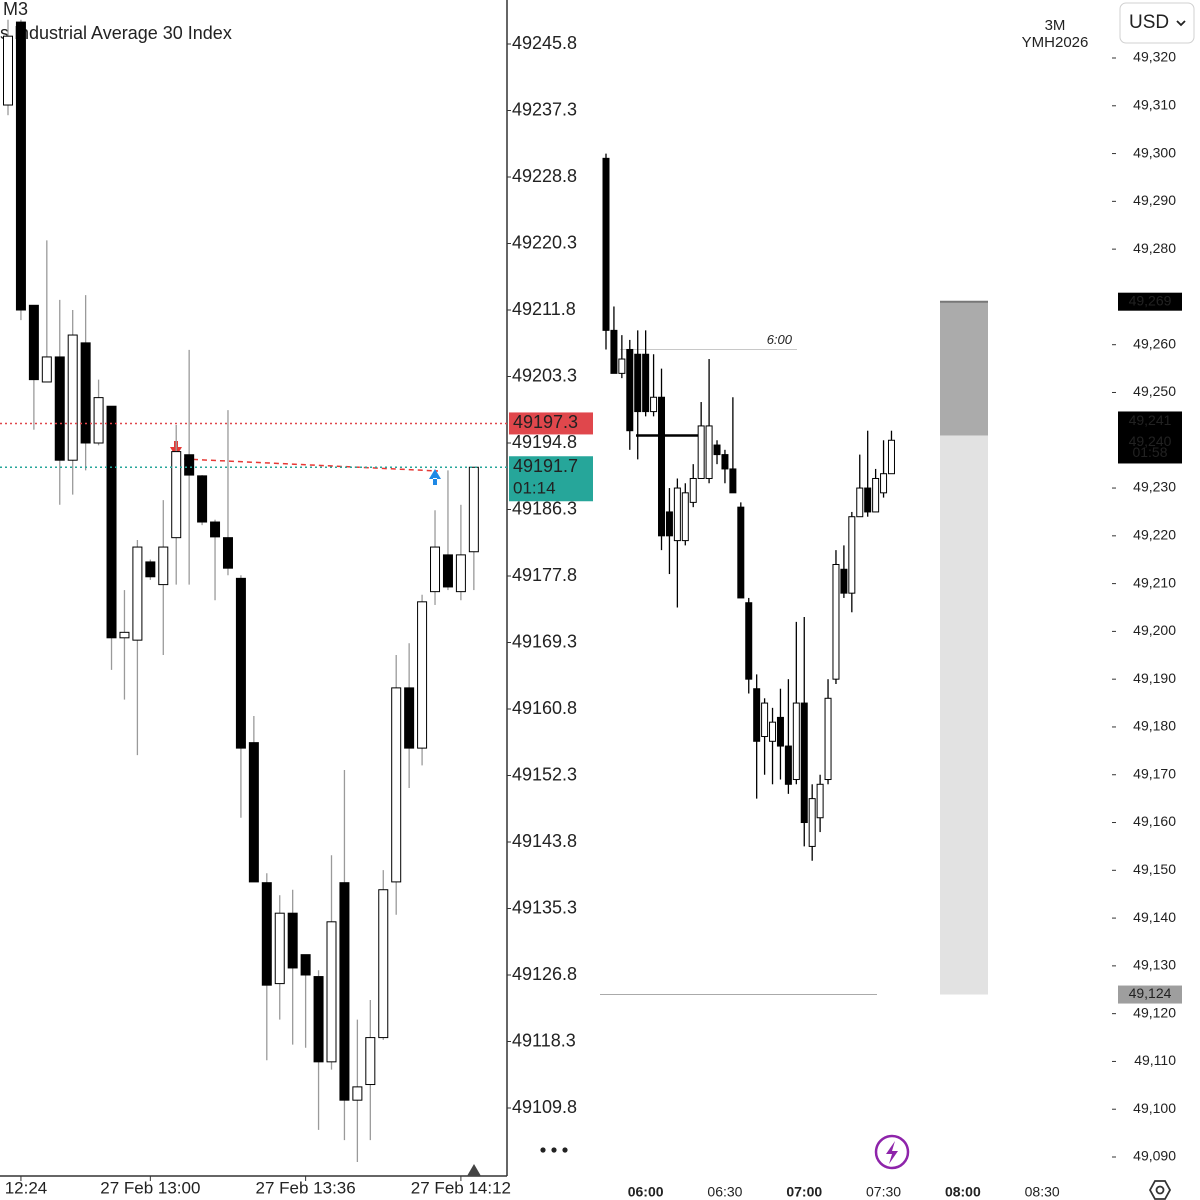 The image size is (1200, 1200). Describe the element at coordinates (1154, 1108) in the screenshot. I see `y-tick-label: 49,100` at that location.